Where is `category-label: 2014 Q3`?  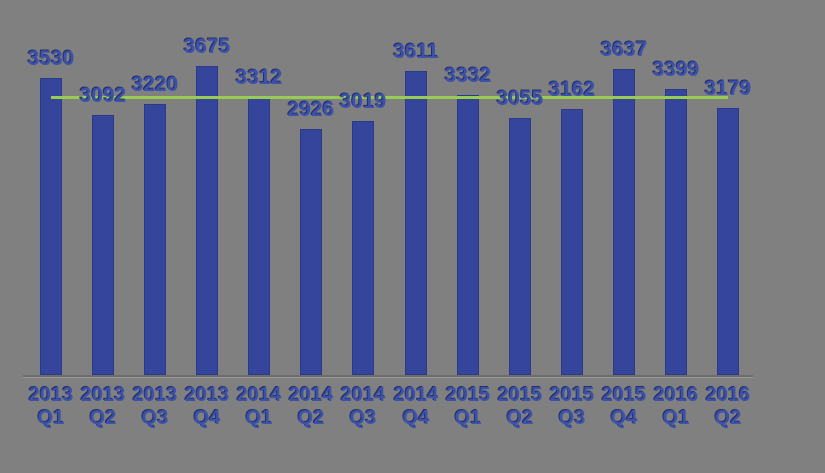
category-label: 2014 Q3 is located at coordinates (363, 407).